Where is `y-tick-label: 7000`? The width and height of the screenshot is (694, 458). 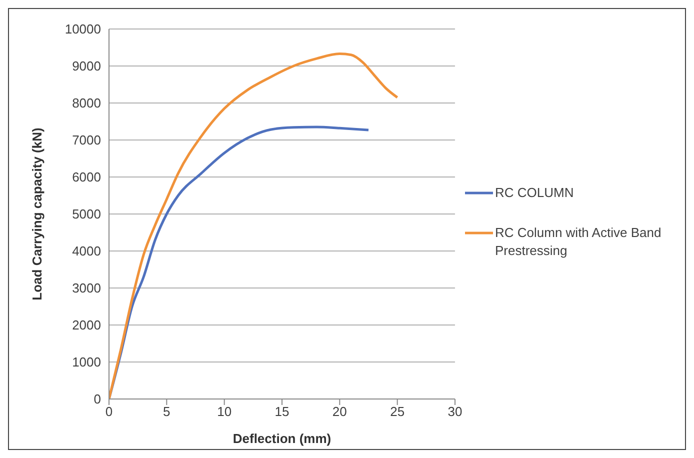 y-tick-label: 7000 is located at coordinates (86, 140).